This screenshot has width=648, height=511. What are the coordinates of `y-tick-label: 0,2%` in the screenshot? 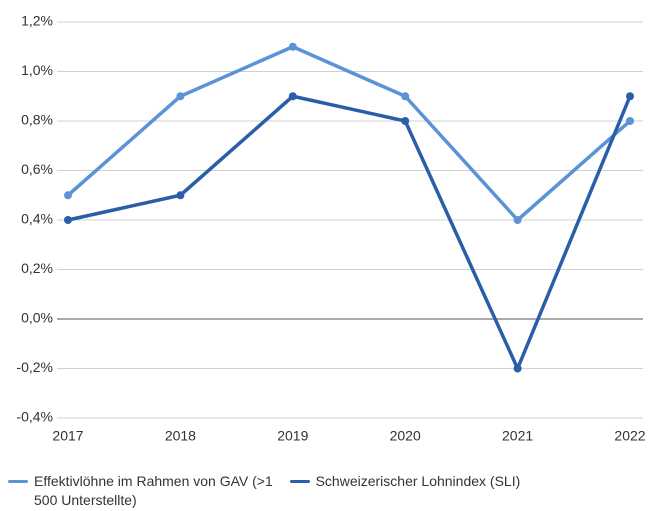 It's located at (37, 268).